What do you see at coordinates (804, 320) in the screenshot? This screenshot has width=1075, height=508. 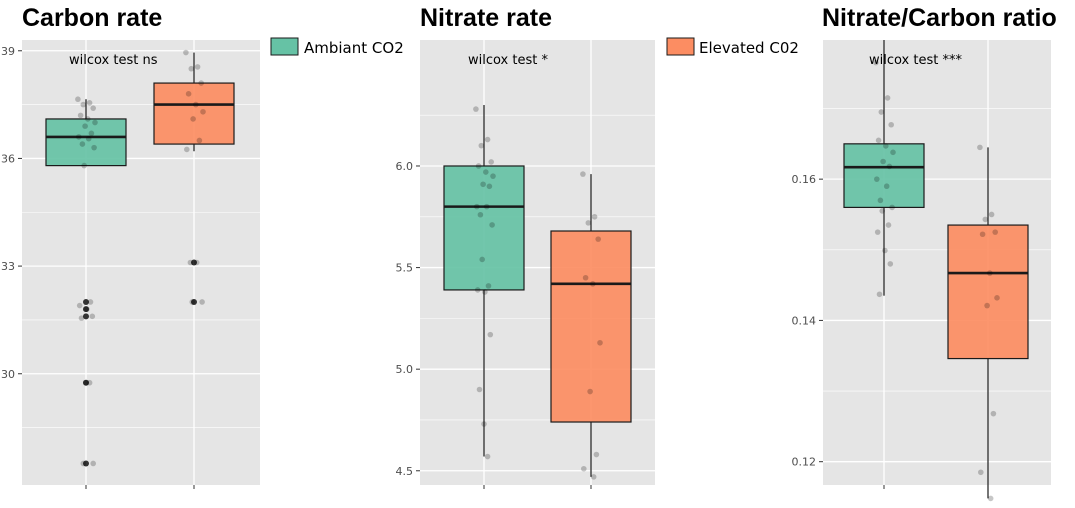 I see `y-tick-label: 0.14` at bounding box center [804, 320].